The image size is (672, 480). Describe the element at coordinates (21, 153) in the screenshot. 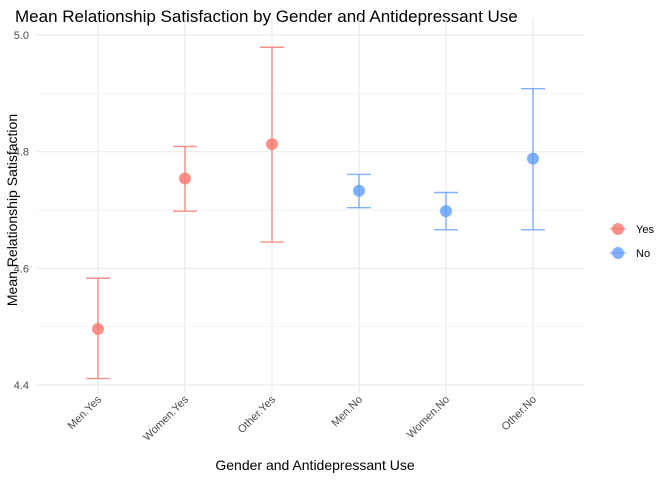

I see `y-tick-label: 4.8` at that location.